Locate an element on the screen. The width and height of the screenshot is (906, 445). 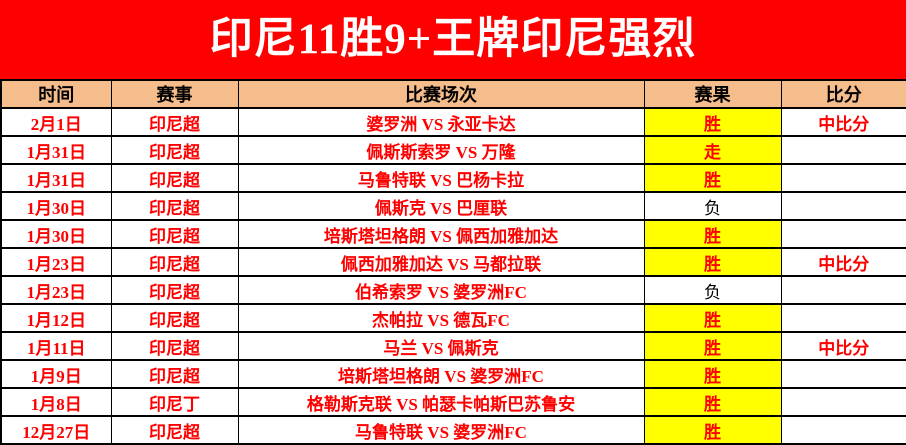
match-cell: 培斯塔坦格朗 VS 婆罗洲FC is located at coordinates (441, 374).